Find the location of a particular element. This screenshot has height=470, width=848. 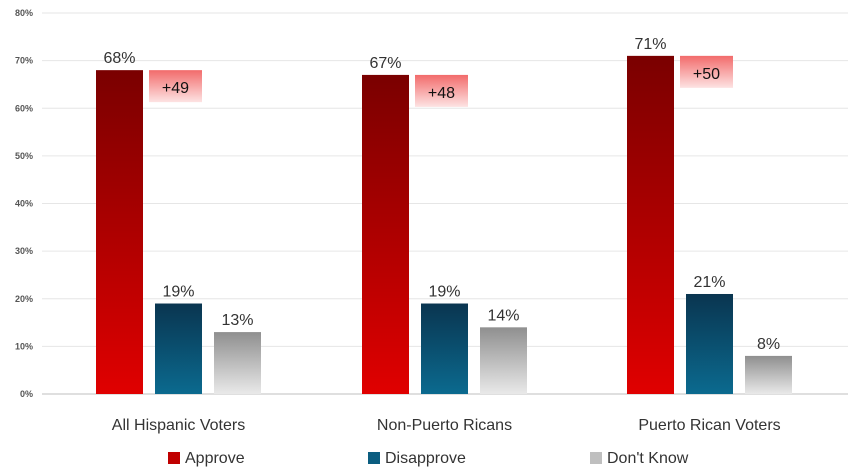

y-tick-label: 40% is located at coordinates (24, 204).